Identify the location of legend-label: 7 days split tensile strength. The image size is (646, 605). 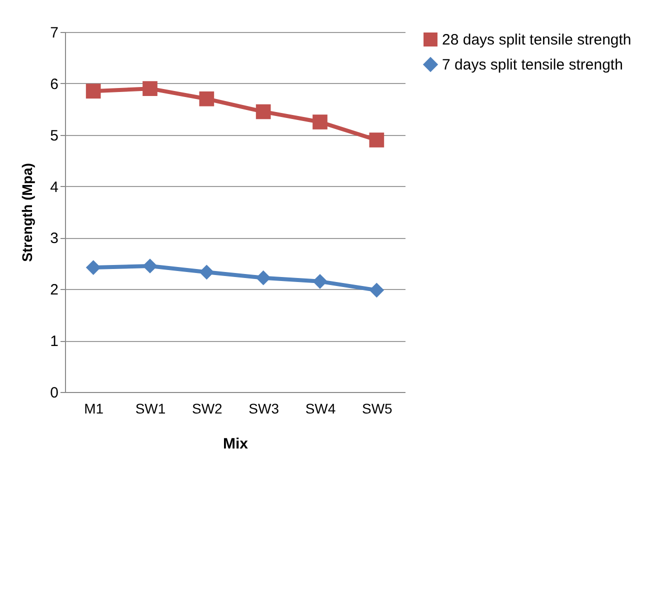
(532, 65).